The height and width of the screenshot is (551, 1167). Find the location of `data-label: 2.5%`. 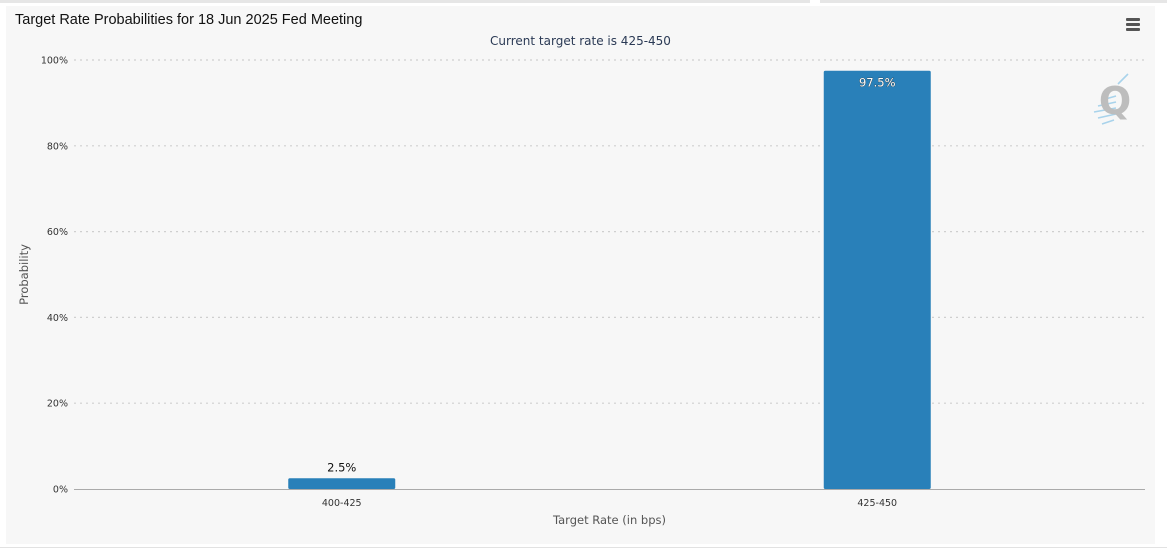

data-label: 2.5% is located at coordinates (341, 467).